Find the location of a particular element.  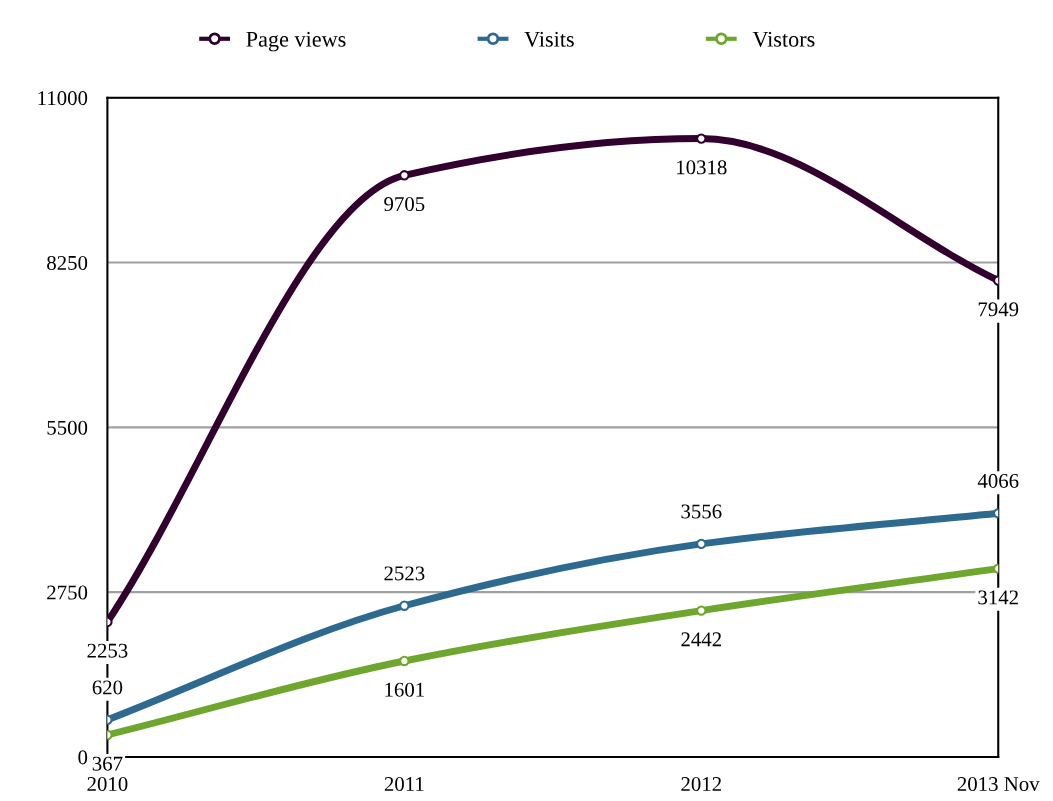

data-label: 367 is located at coordinates (107, 763).